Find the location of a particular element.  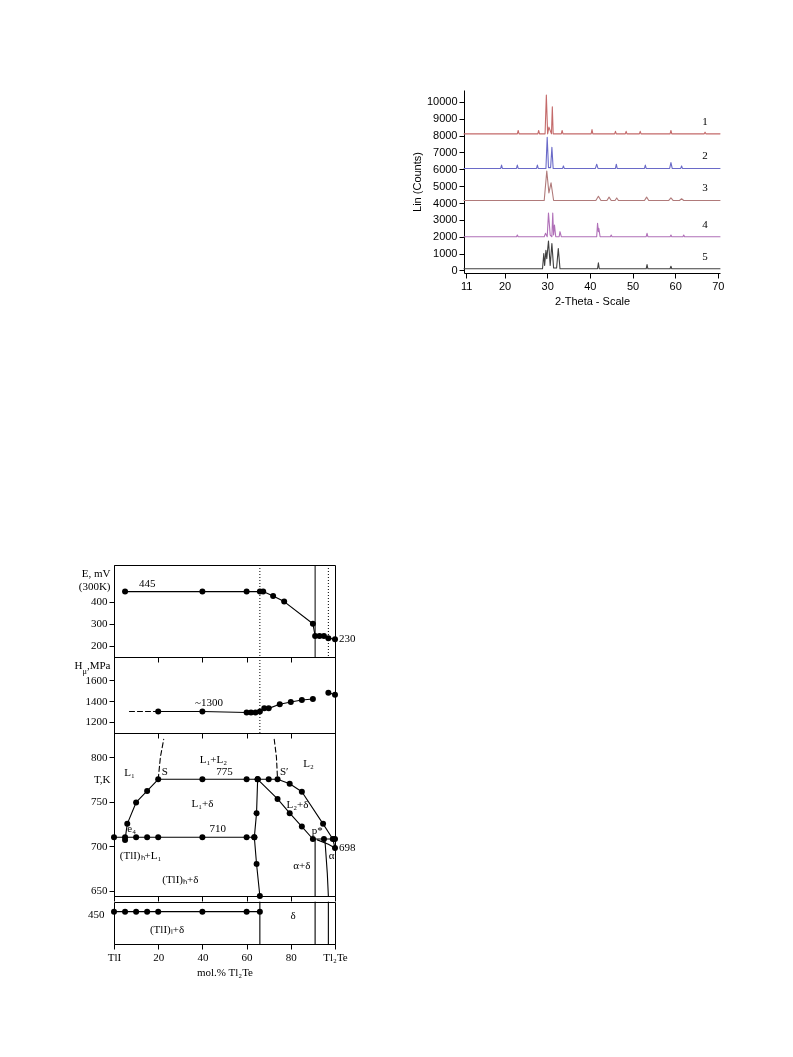

annotation: ~1300 is located at coordinates (209, 702).